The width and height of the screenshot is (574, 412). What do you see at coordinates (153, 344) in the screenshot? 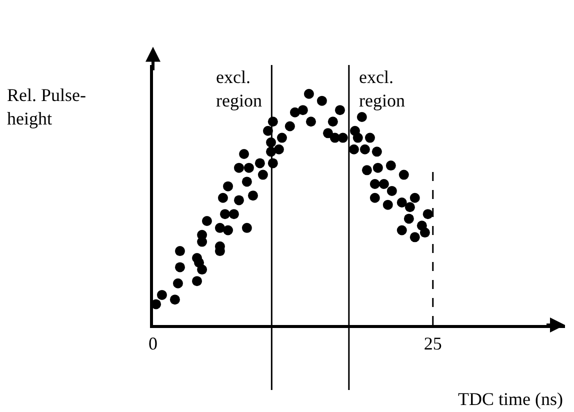
I see `x-tick-label: 0` at bounding box center [153, 344].